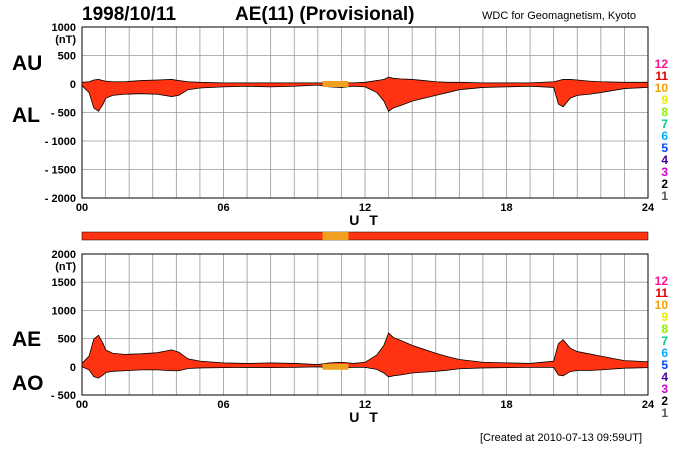 The width and height of the screenshot is (700, 450). What do you see at coordinates (129, 14) in the screenshot?
I see `chart-date: 1998/10/11` at bounding box center [129, 14].